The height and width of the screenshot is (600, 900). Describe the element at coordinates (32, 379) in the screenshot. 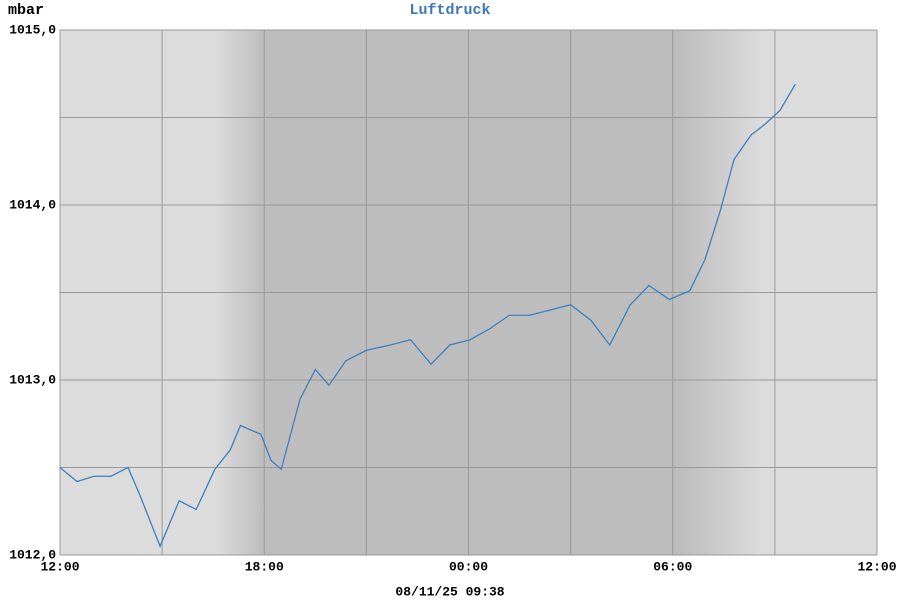

I see `y-tick-label: 1013,0` at that location.